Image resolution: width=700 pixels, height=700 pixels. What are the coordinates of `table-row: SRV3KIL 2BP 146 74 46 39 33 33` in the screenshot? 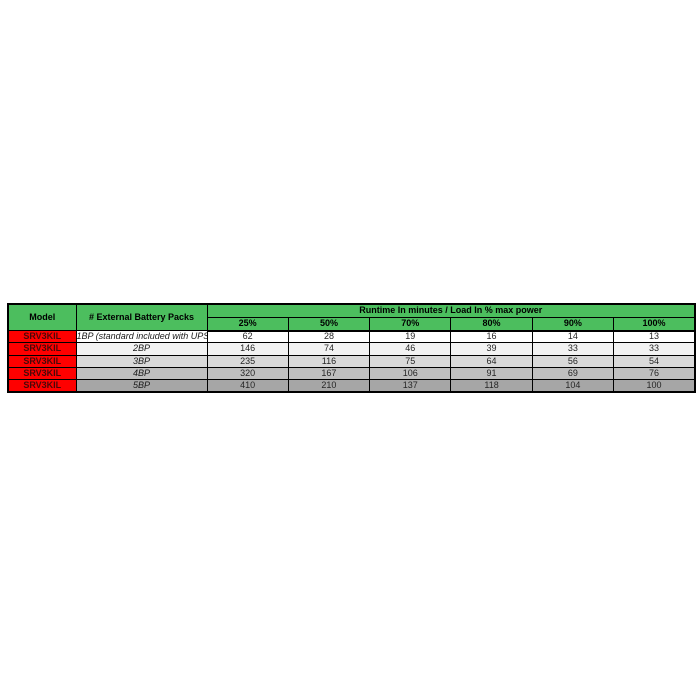 It's located at (351, 349).